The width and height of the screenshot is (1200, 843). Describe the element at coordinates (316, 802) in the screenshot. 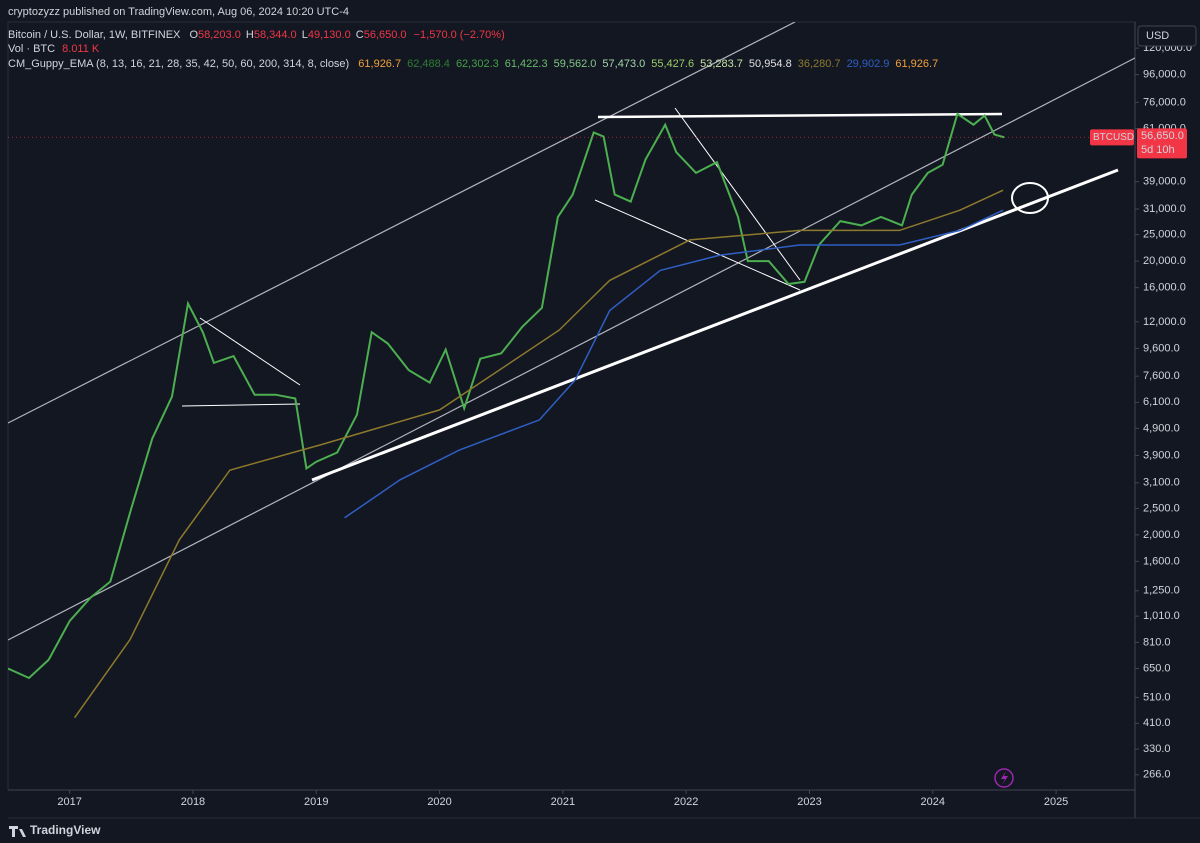

I see `x-tick-label: 2019` at that location.